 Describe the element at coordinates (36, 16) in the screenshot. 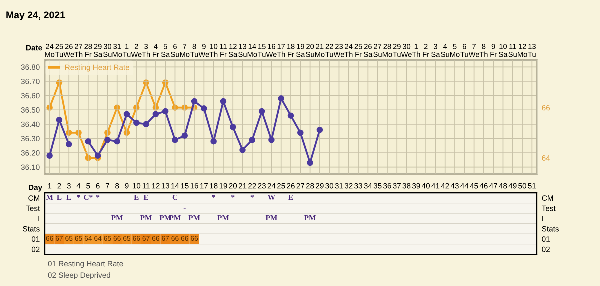

I see `chart-title: May 24, 2021` at that location.